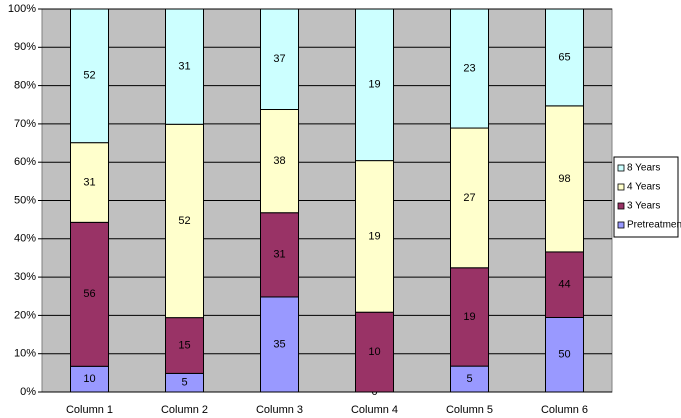 The width and height of the screenshot is (681, 418). I want to click on data-label: 98, so click(564, 179).